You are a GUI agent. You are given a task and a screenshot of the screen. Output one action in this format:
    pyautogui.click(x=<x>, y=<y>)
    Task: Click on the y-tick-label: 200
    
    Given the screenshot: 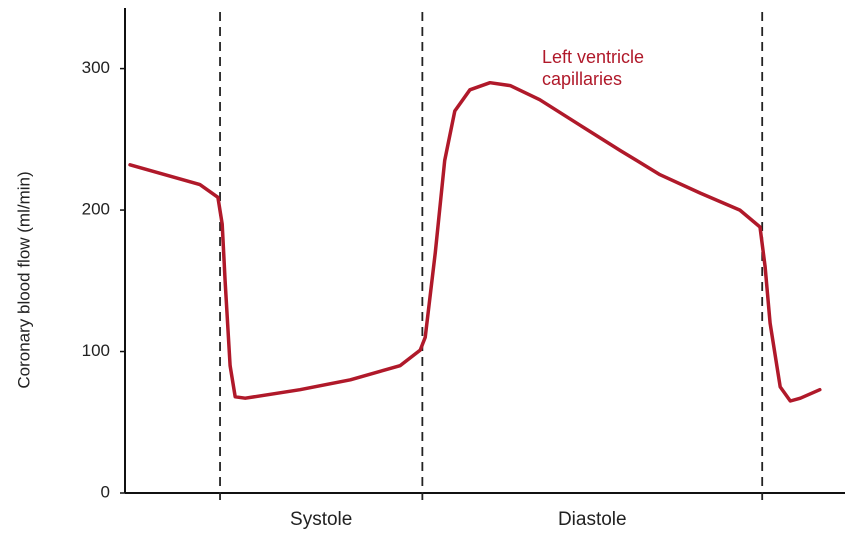 What is the action you would take?
    pyautogui.click(x=96, y=209)
    